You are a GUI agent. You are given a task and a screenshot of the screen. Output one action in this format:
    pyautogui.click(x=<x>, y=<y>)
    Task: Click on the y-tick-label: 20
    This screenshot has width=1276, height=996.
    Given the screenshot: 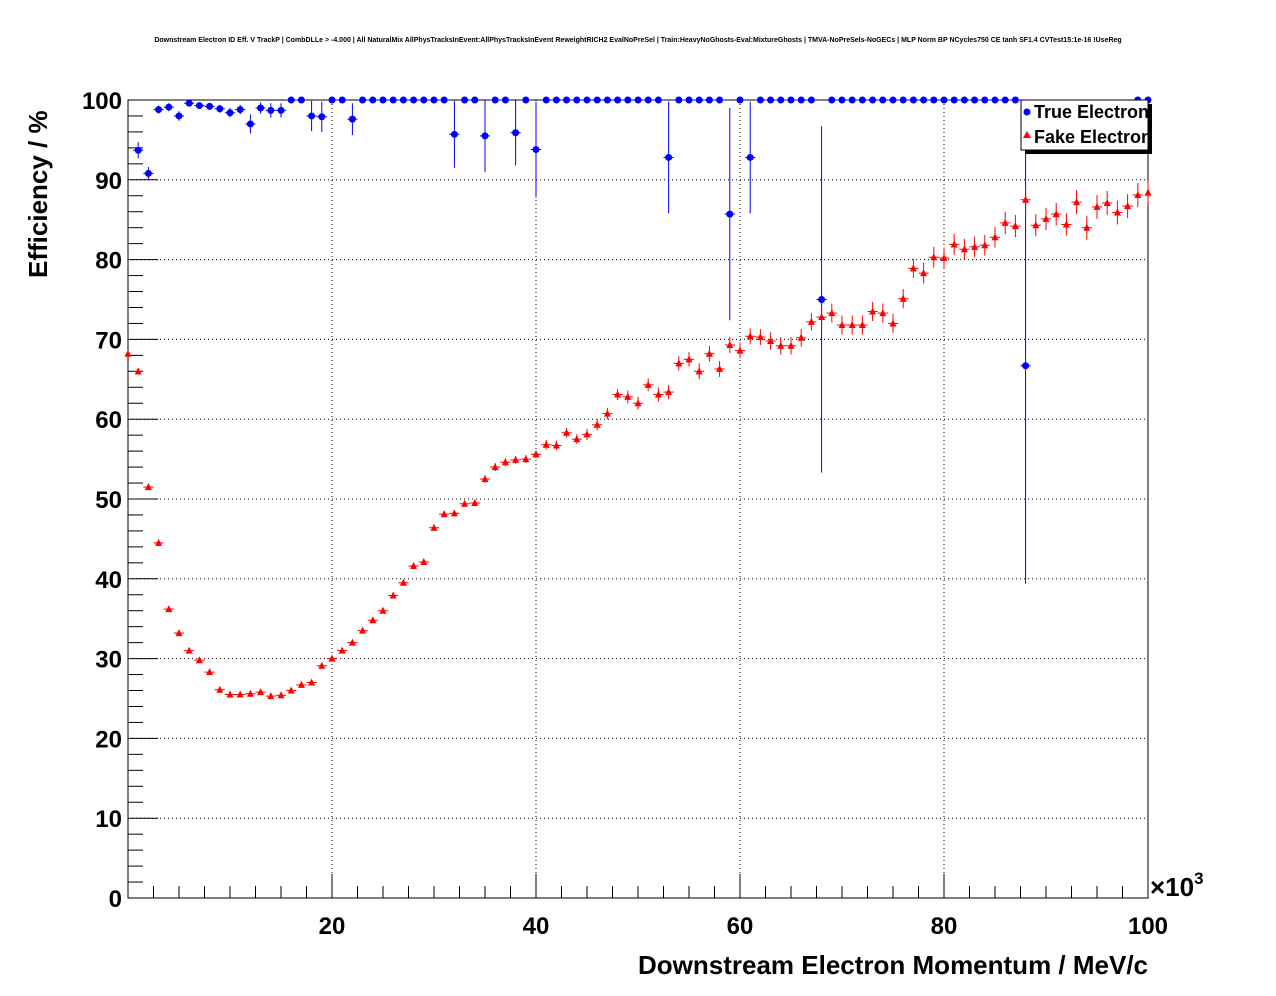 What is the action you would take?
    pyautogui.click(x=108, y=739)
    